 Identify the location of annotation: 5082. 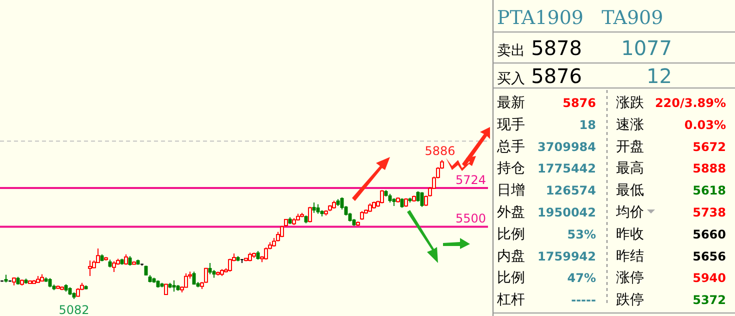
(74, 309).